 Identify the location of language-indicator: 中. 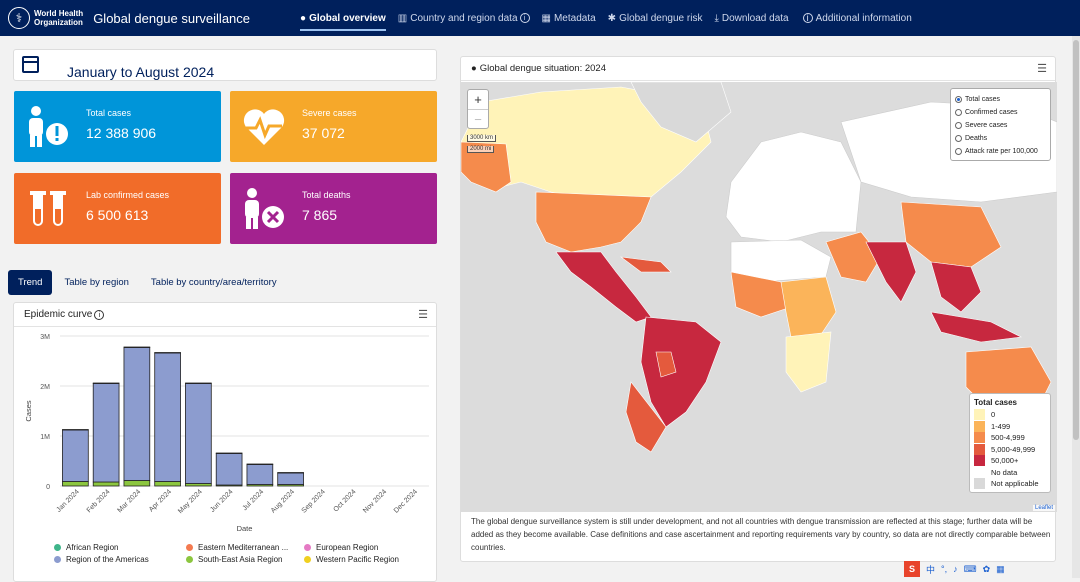
(931, 569).